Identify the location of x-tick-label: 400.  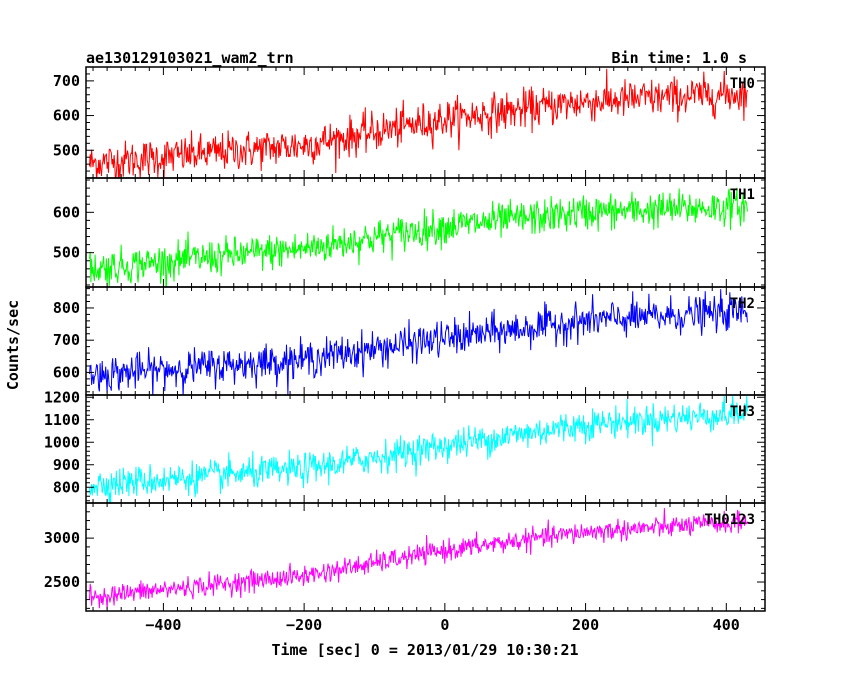
(726, 625).